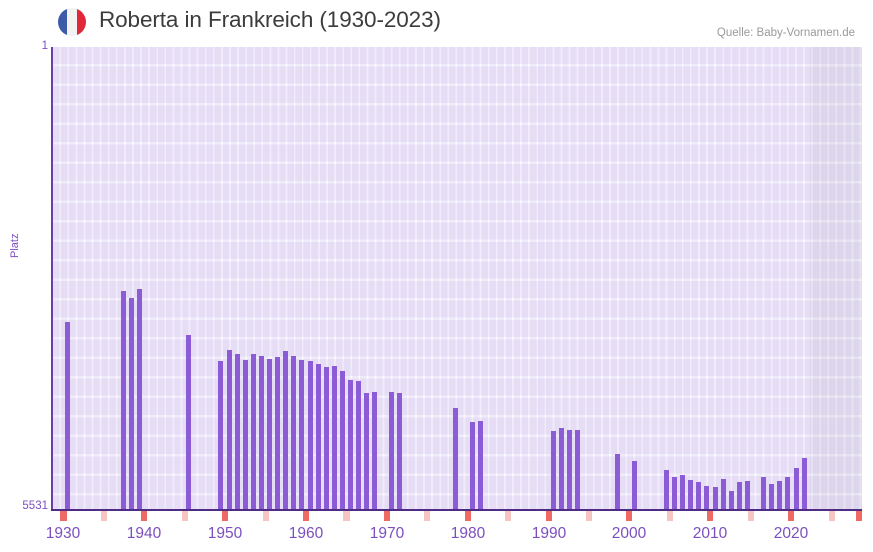 This screenshot has height=552, width=873. What do you see at coordinates (772, 497) in the screenshot?
I see `bar-2017` at bounding box center [772, 497].